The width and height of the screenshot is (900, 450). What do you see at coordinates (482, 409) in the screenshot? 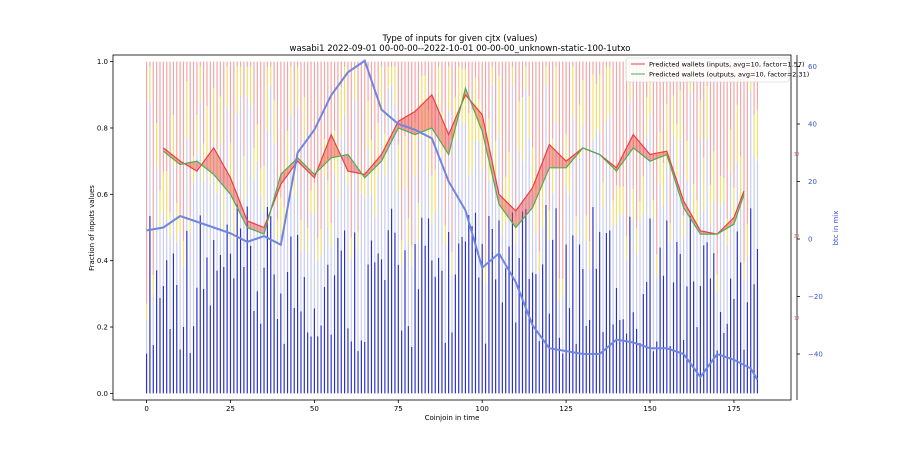
I see `x-tick-label: 100` at bounding box center [482, 409].